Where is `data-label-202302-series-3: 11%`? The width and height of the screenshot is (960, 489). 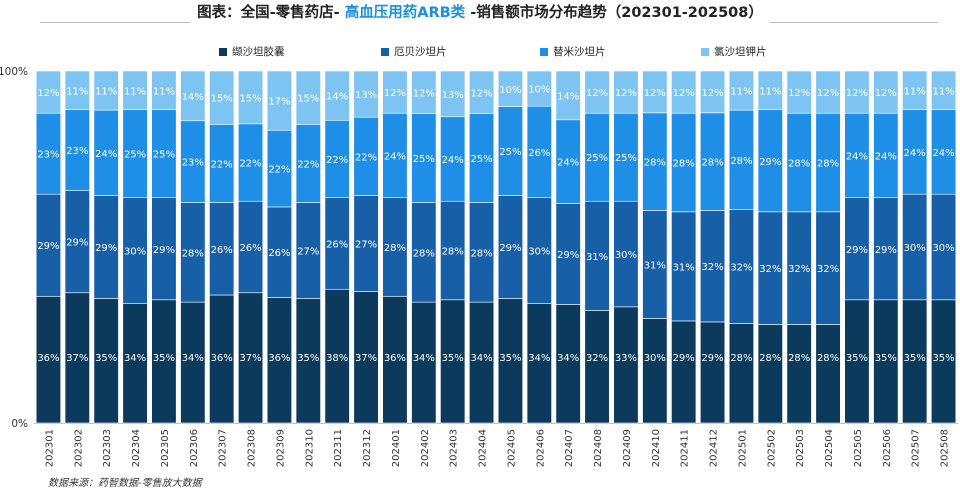
data-label-202302-series-3: 11% is located at coordinates (77, 91).